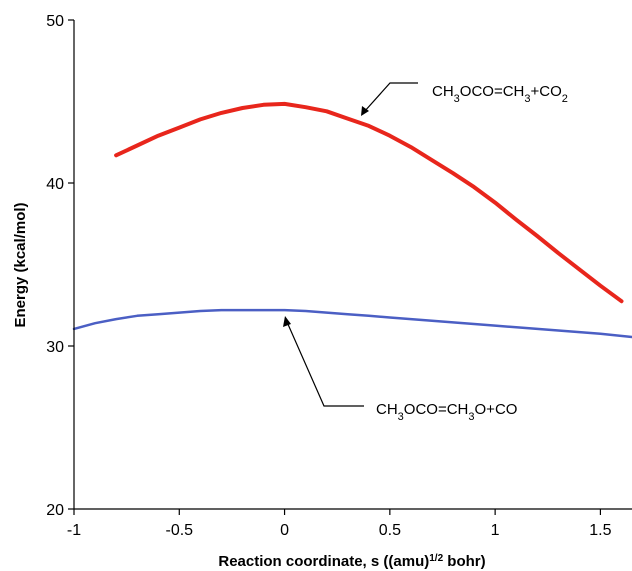 The height and width of the screenshot is (571, 632). What do you see at coordinates (446, 412) in the screenshot?
I see `annotation-blue-label: CH3OCO=CH3O+CO` at bounding box center [446, 412].